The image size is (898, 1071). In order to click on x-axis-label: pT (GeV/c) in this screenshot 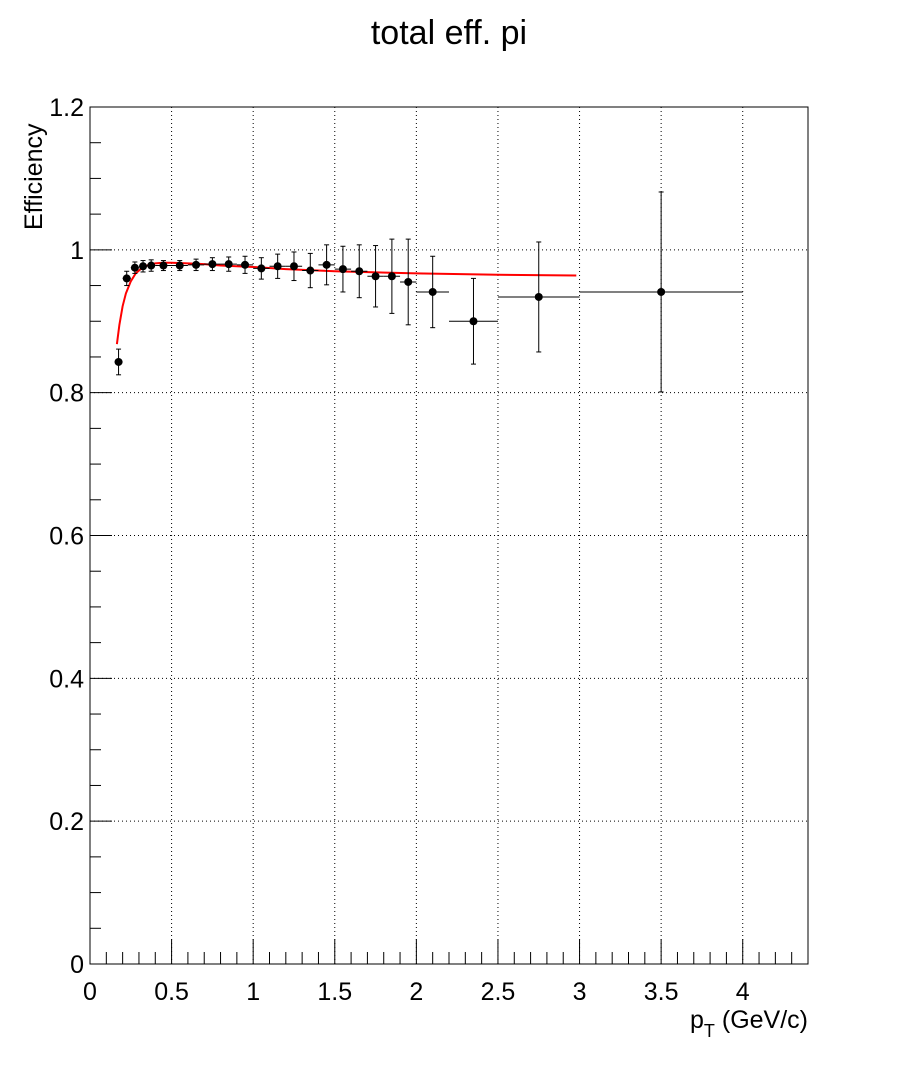, I will do `click(749, 1023)`.